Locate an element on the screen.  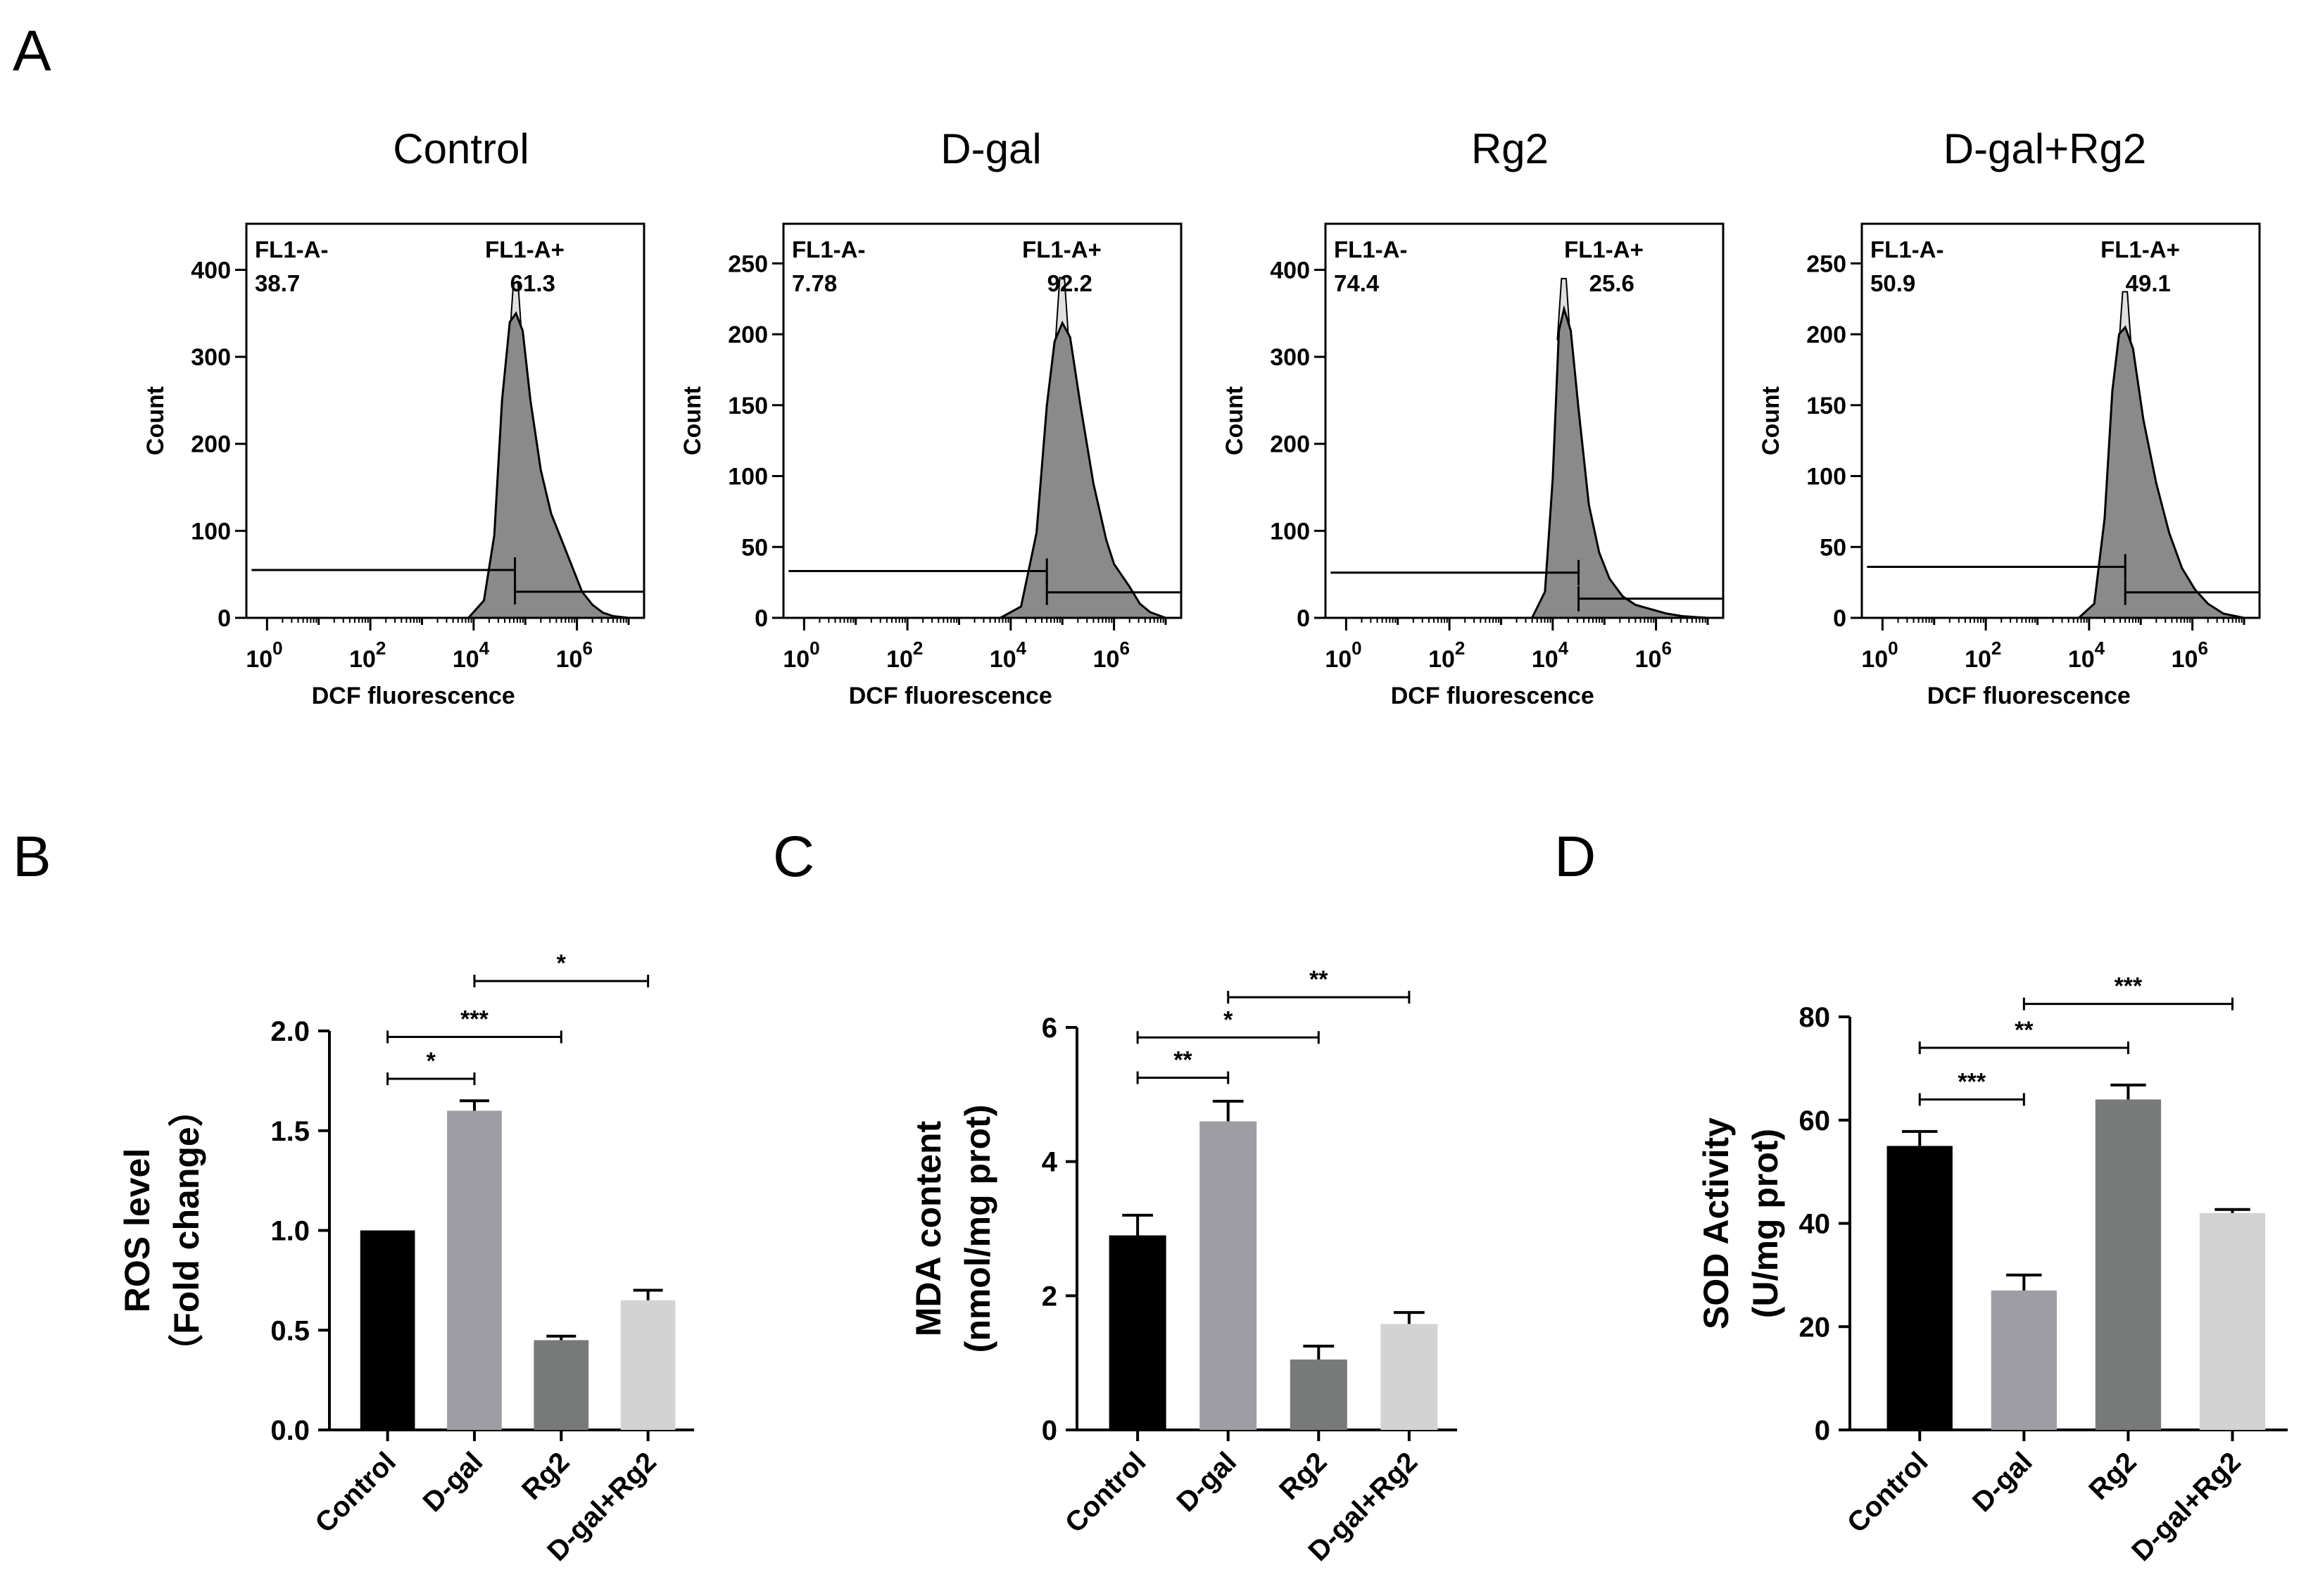
hist-control-xtick-label-4: 10⁴ is located at coordinates (472, 655).